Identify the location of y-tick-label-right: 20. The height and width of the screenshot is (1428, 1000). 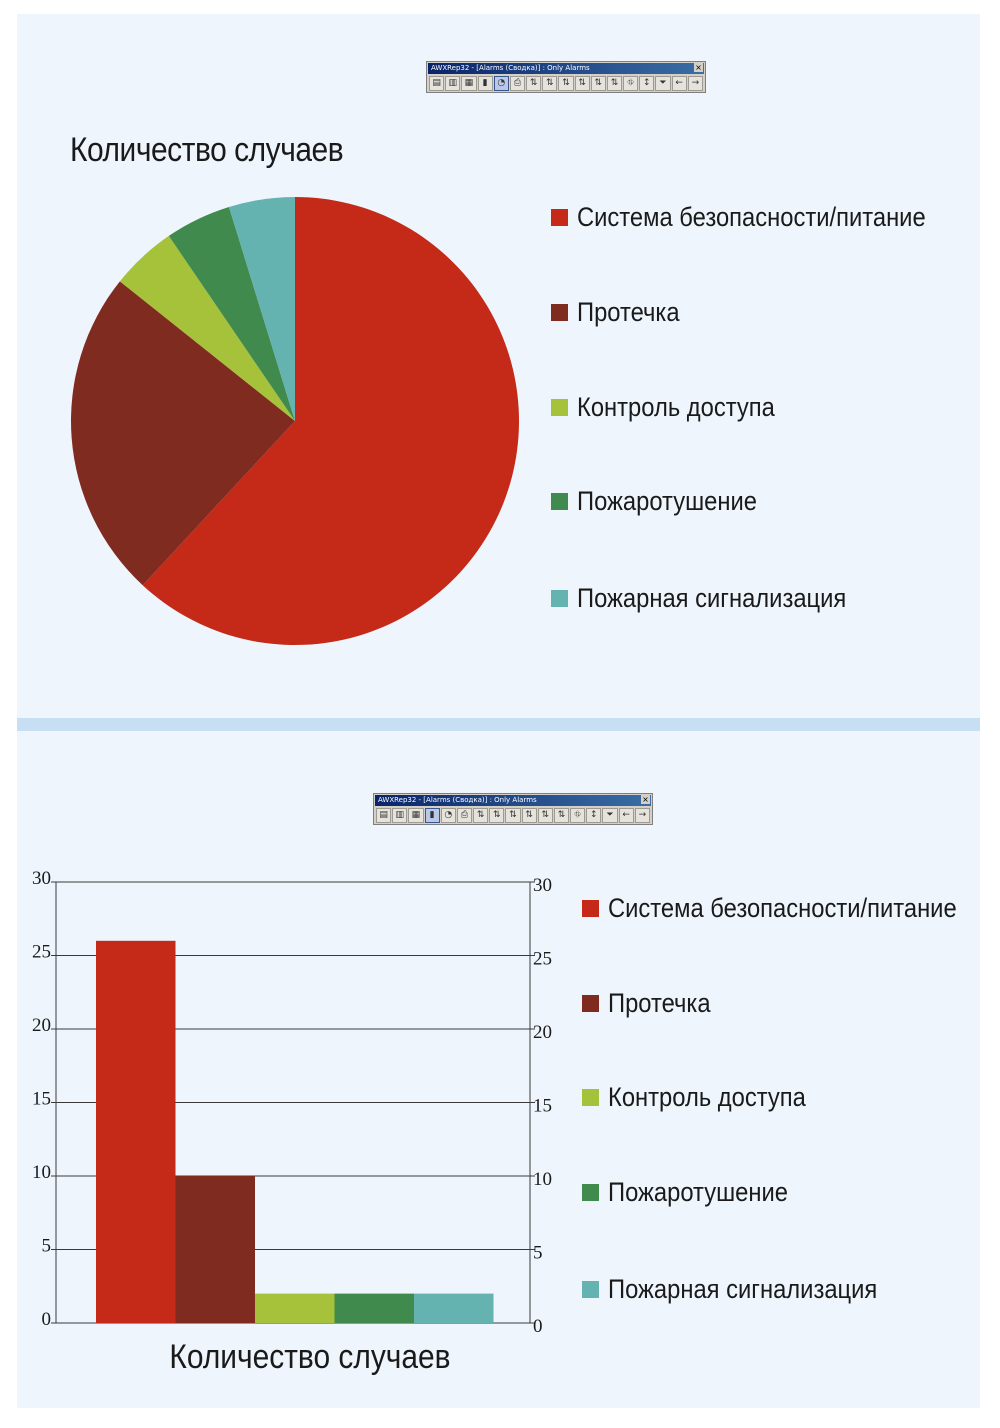
(542, 1032).